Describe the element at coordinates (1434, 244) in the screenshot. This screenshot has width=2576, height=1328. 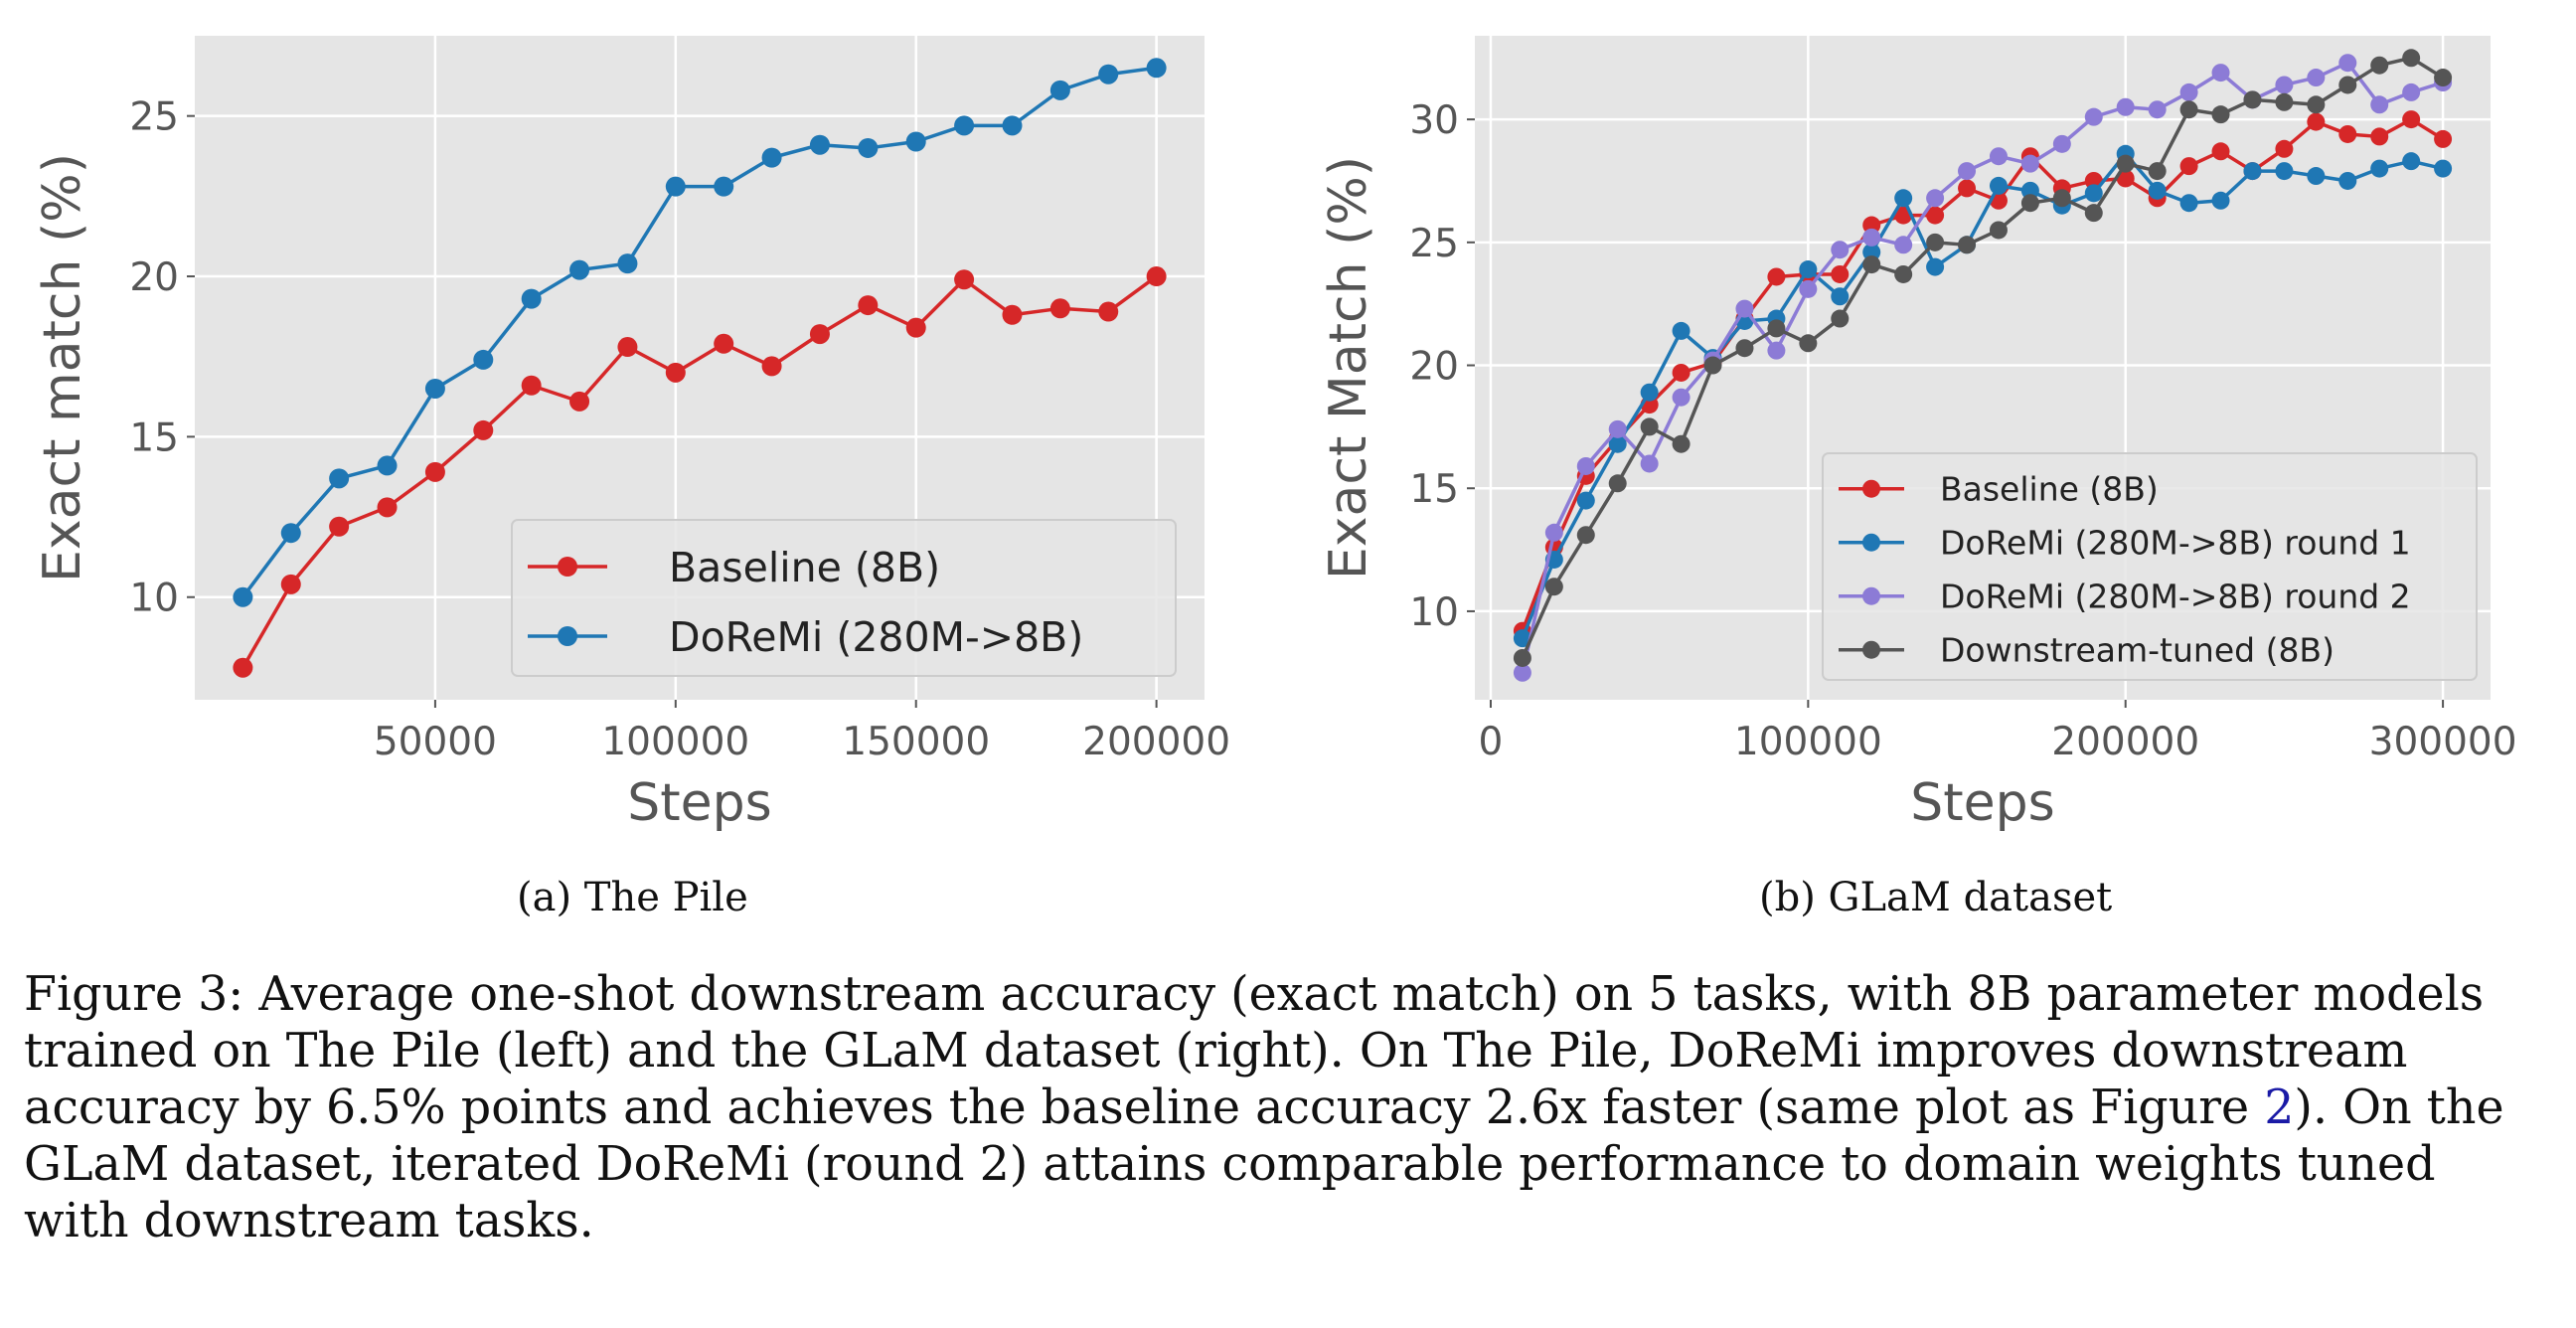
I see `y-tick-label: 25` at that location.